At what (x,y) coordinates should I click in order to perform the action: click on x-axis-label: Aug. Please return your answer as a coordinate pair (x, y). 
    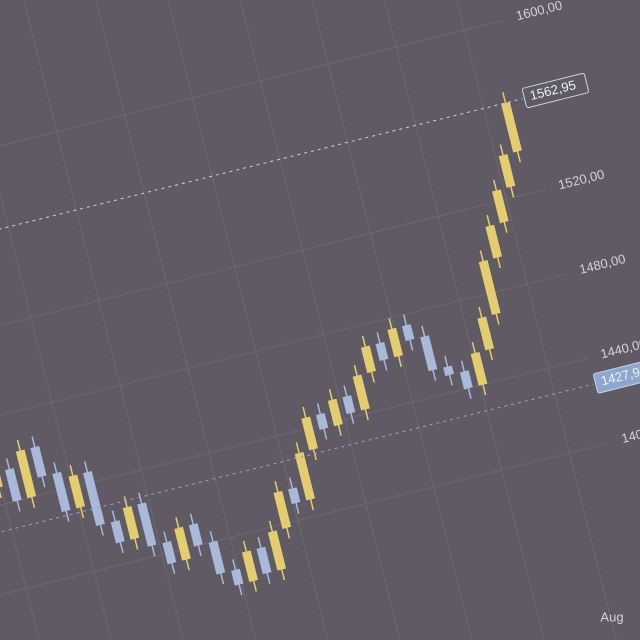
    Looking at the image, I should click on (611, 616).